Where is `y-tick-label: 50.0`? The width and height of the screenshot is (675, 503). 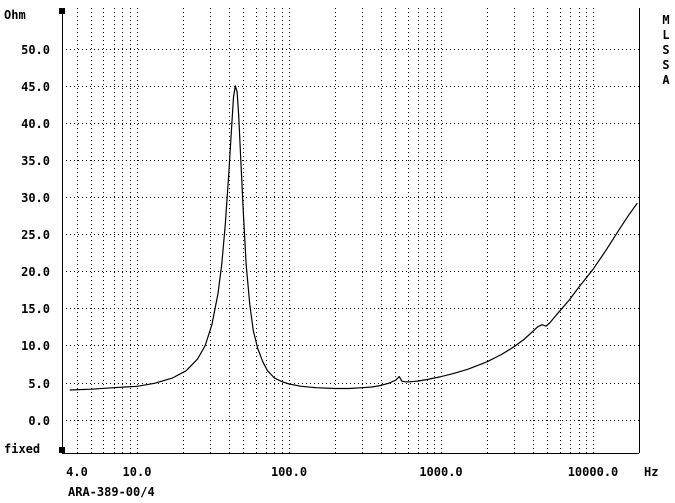 y-tick-label: 50.0 is located at coordinates (35, 50).